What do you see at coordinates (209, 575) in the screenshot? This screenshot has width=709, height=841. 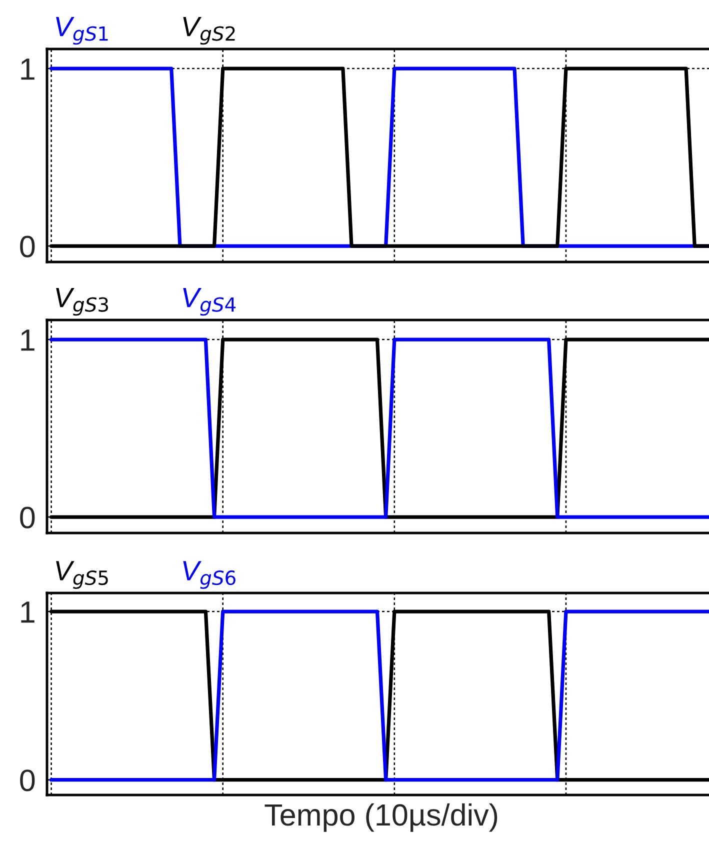 I see `series-label: V$_{gS6}$` at bounding box center [209, 575].